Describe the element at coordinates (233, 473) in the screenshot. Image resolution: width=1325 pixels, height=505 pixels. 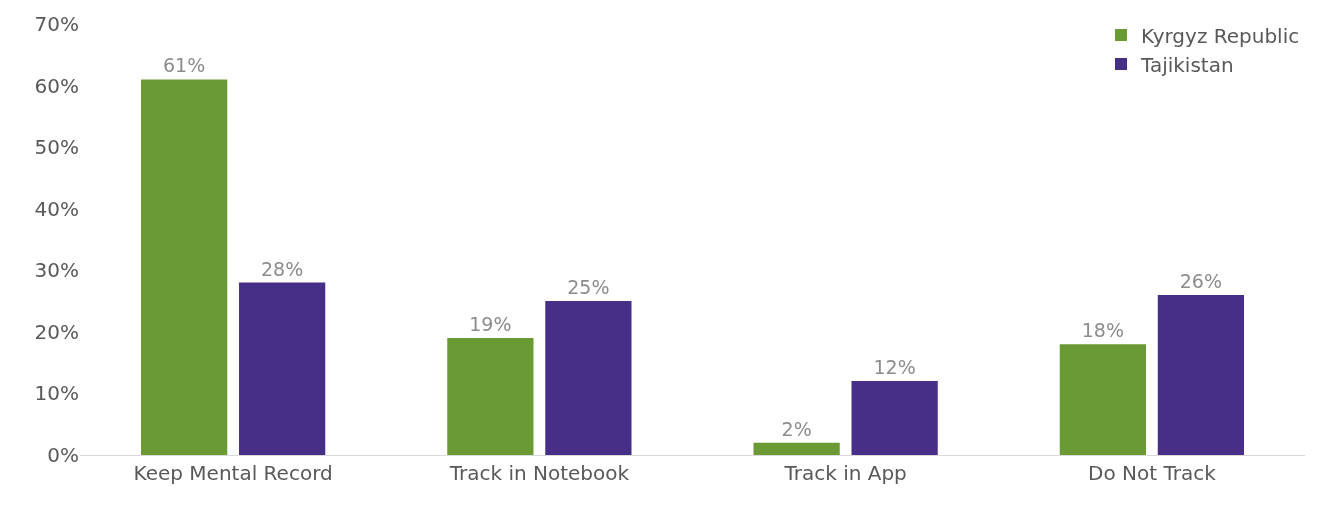
I see `x-tick-label: Keep Mental Record` at that location.